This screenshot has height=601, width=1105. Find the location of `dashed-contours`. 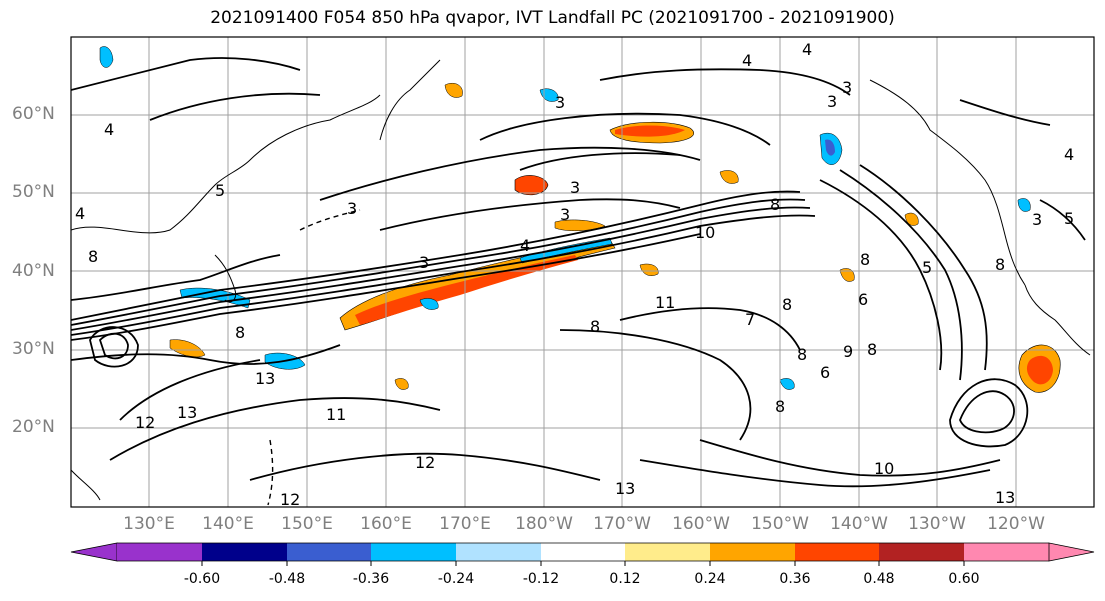

dashed-contours is located at coordinates (314, 357).